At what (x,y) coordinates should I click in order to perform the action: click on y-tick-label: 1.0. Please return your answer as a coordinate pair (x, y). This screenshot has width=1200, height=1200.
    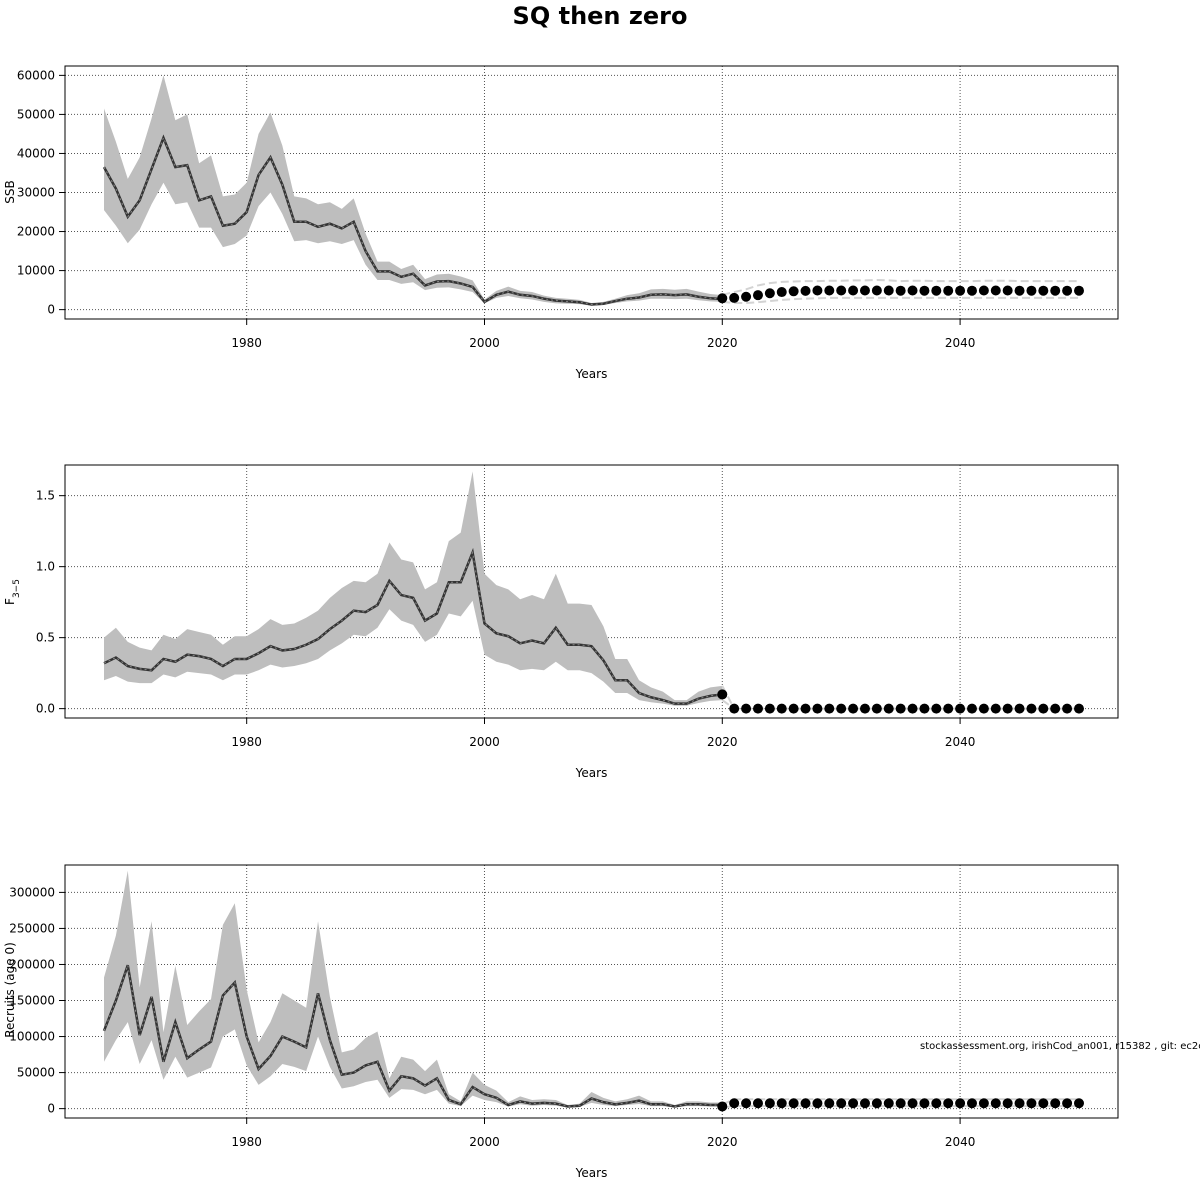
    Looking at the image, I should click on (45, 567).